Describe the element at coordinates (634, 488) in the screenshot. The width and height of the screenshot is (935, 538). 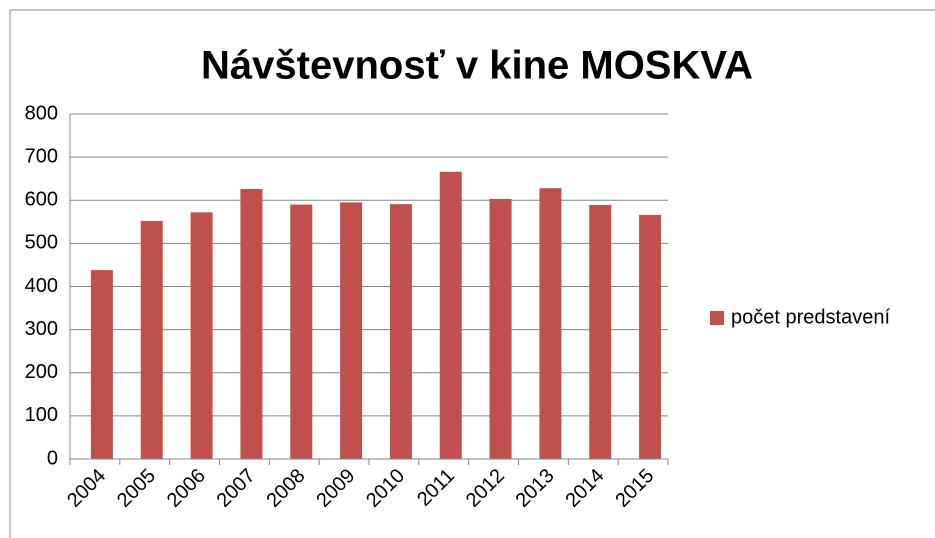
I see `x-tick-label: 2015` at that location.